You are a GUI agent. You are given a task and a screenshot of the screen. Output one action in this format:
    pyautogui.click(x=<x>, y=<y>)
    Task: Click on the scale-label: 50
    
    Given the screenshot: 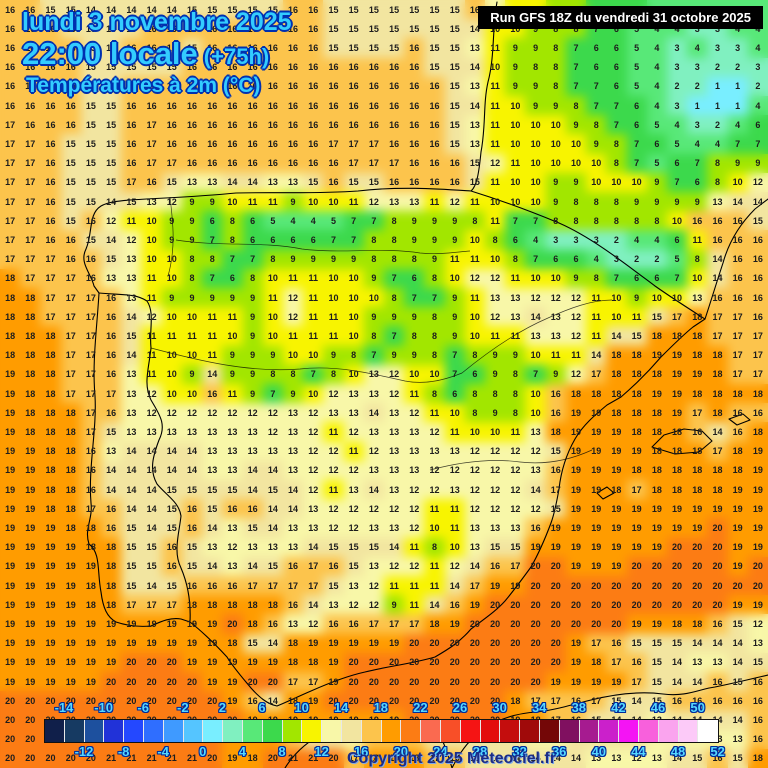 What is the action you would take?
    pyautogui.click(x=697, y=707)
    